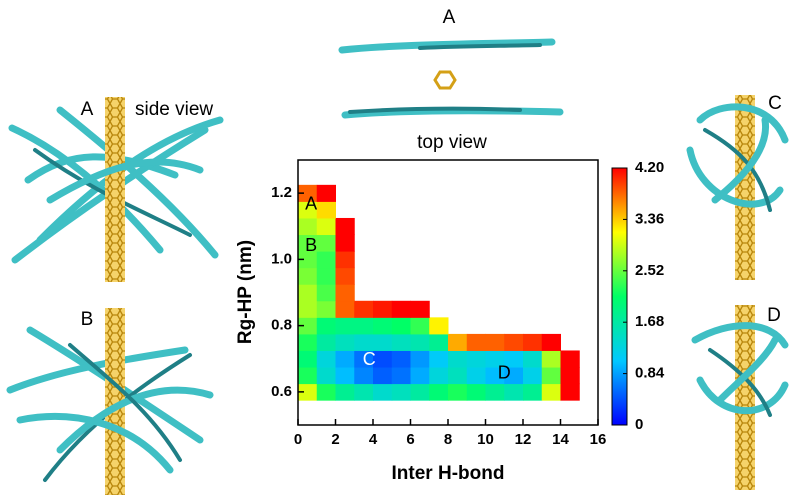 The image size is (795, 495). I want to click on annotation: B, so click(311, 245).